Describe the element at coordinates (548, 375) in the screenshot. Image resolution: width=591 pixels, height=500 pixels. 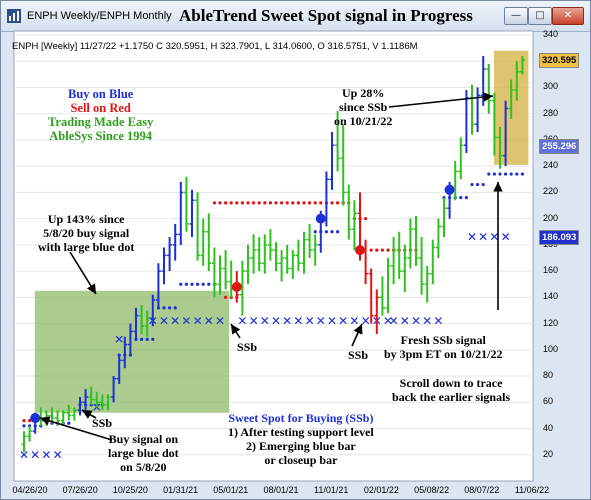
I see `y-tick-label: 80` at that location.